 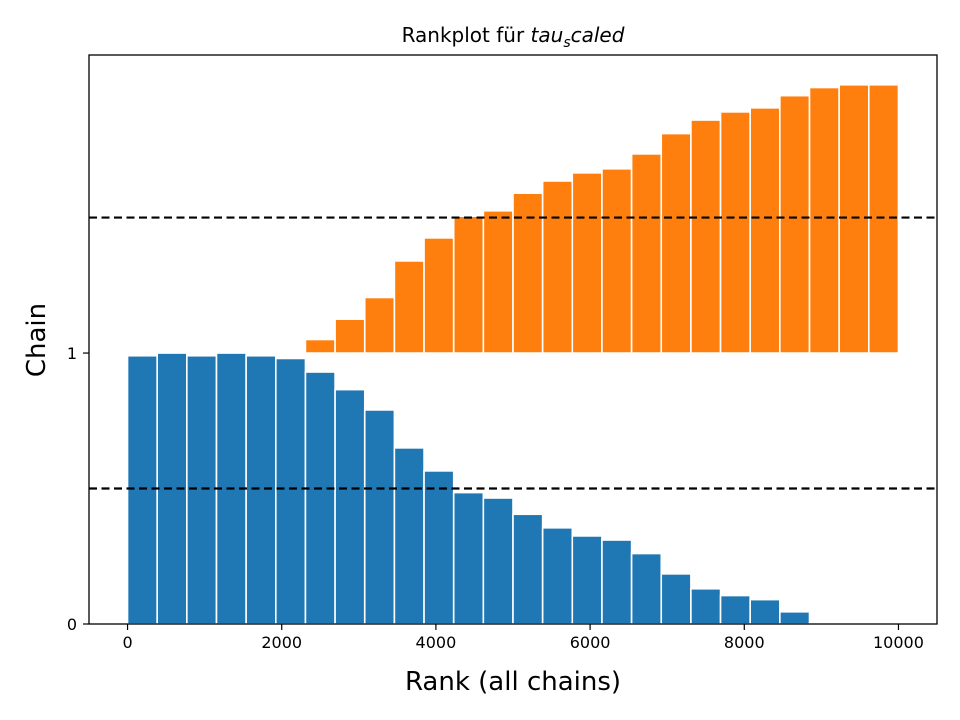 I want to click on x-axis-ticks: 0 2000 4000 6000 8000 10000, so click(x=523, y=638).